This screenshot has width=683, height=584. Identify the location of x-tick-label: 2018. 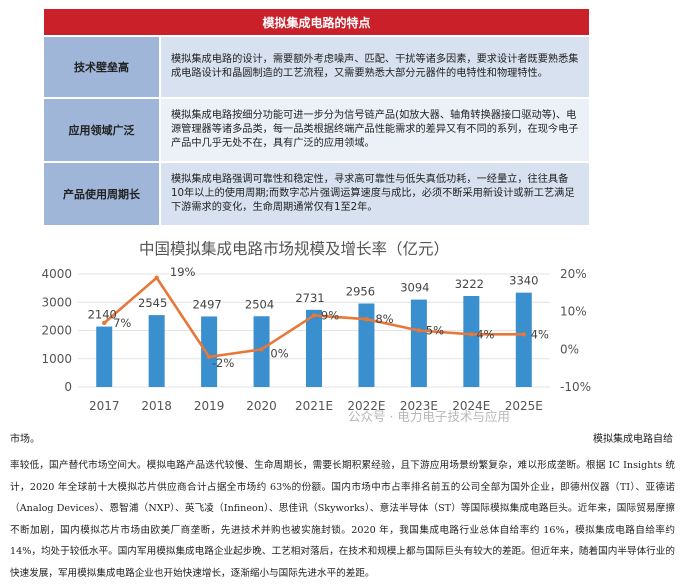
(156, 406).